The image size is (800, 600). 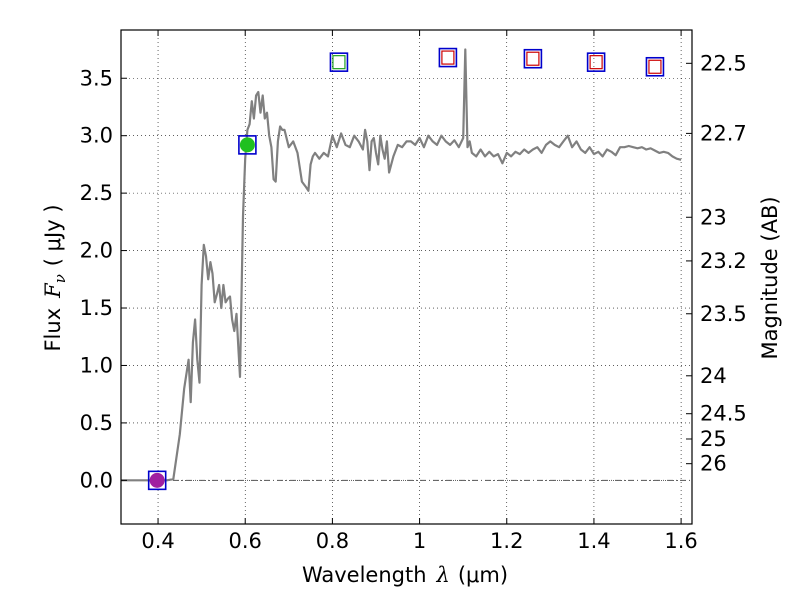 I want to click on y2-tick-label: 25, so click(x=713, y=439).